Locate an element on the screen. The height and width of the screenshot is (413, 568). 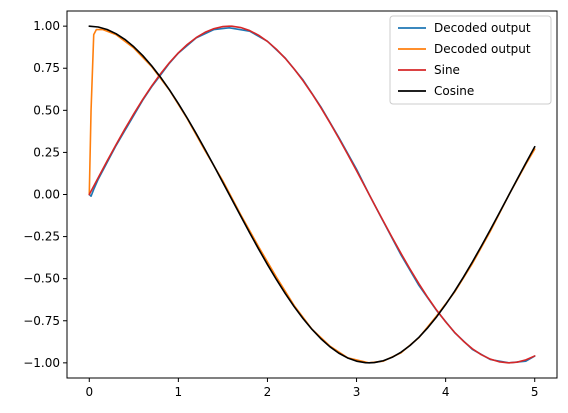
legend-box is located at coordinates (470, 60).